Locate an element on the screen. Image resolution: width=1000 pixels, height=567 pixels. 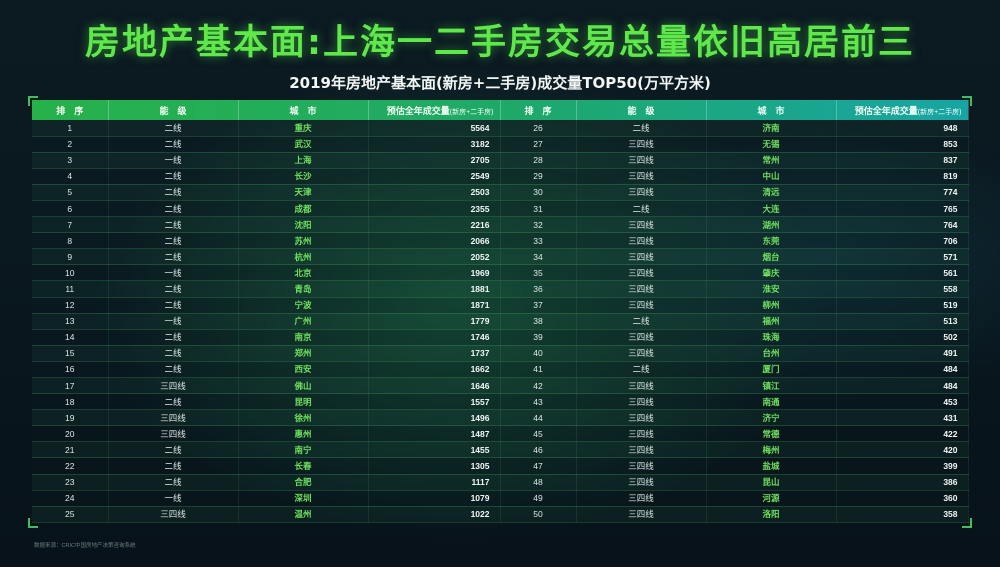
volume-cell: 2216 is located at coordinates (434, 225).